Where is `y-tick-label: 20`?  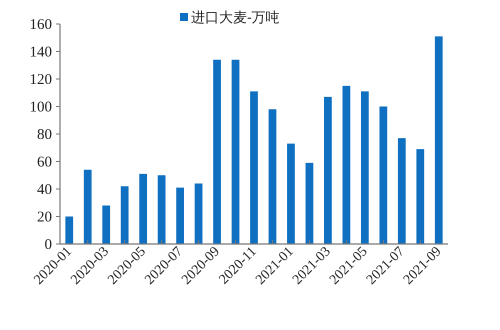 y-tick-label: 20 is located at coordinates (44, 218).